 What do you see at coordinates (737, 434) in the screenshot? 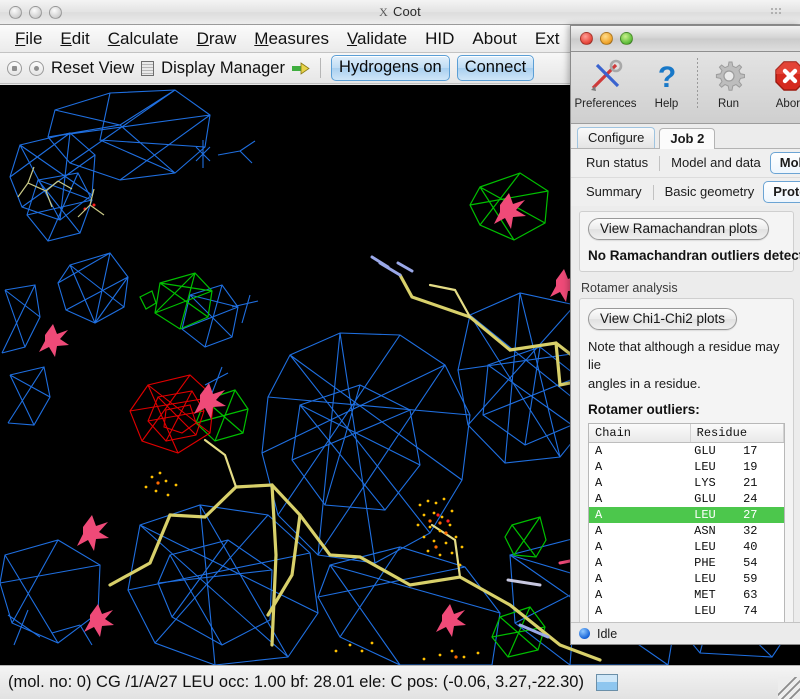
I see `column-header-residue: Residue` at bounding box center [737, 434].